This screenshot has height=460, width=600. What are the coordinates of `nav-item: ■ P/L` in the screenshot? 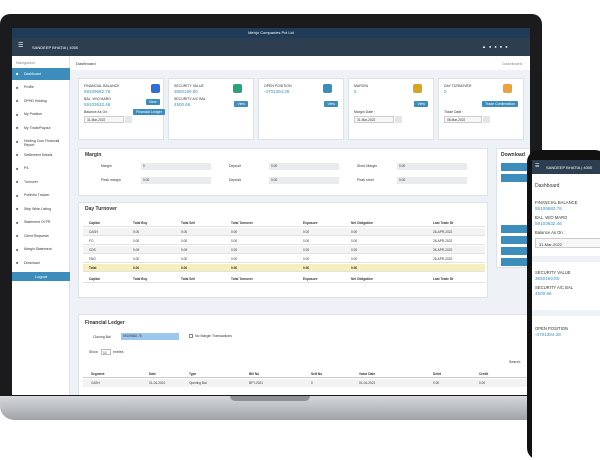 It's located at (41, 169).